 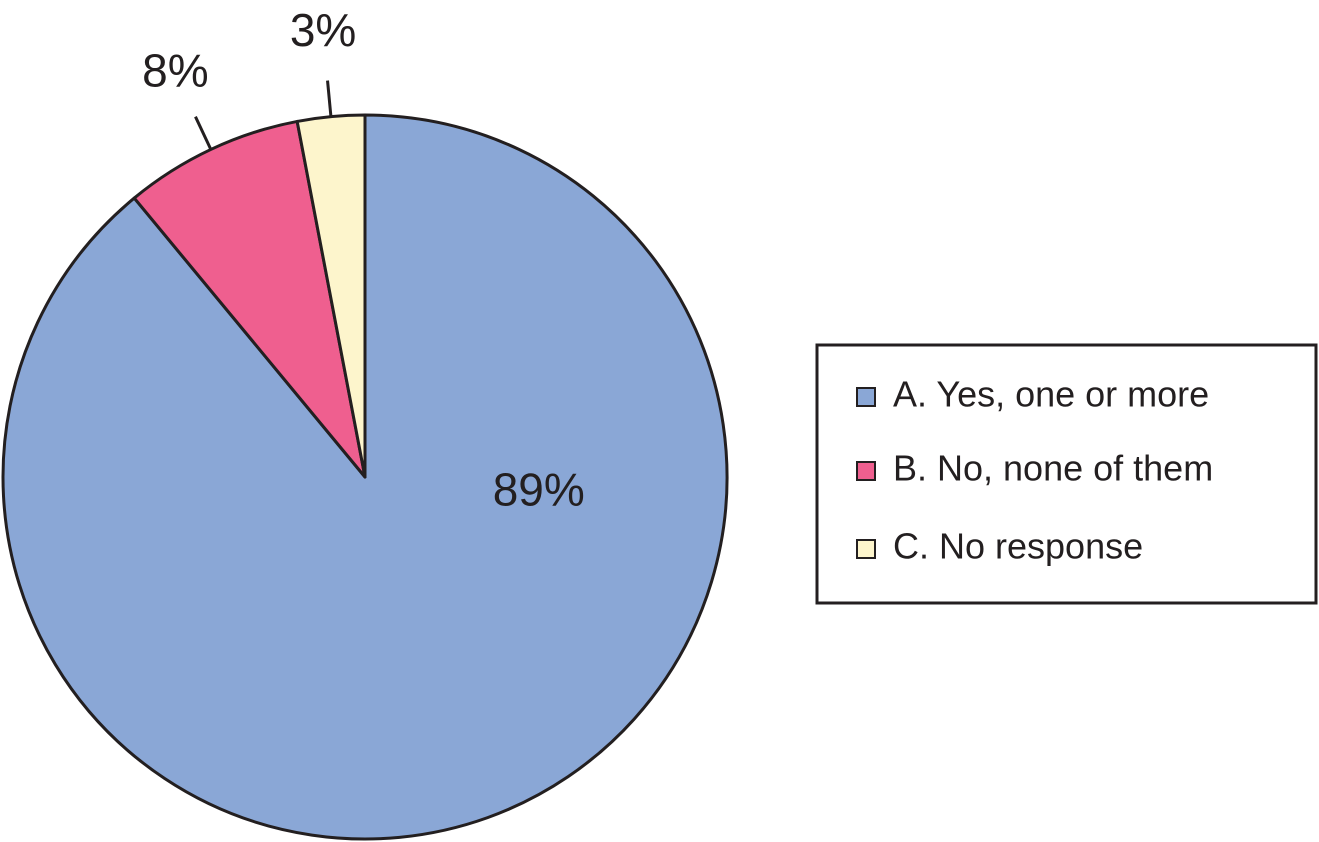 What do you see at coordinates (1053, 468) in the screenshot?
I see `legend-label: B. No, none of them` at bounding box center [1053, 468].